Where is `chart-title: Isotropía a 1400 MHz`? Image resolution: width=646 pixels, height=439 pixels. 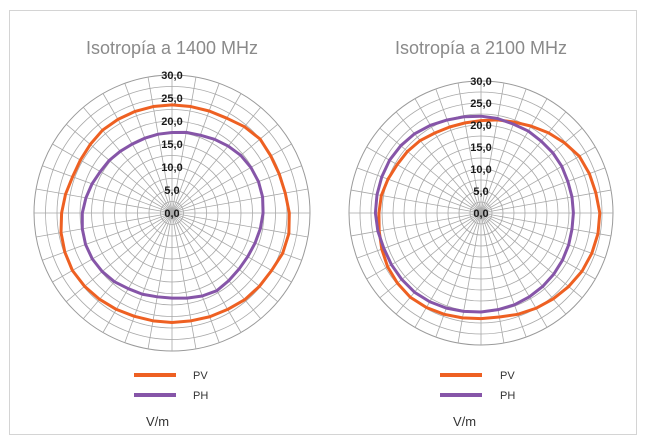
chart-title: Isotropía a 1400 MHz is located at coordinates (172, 48).